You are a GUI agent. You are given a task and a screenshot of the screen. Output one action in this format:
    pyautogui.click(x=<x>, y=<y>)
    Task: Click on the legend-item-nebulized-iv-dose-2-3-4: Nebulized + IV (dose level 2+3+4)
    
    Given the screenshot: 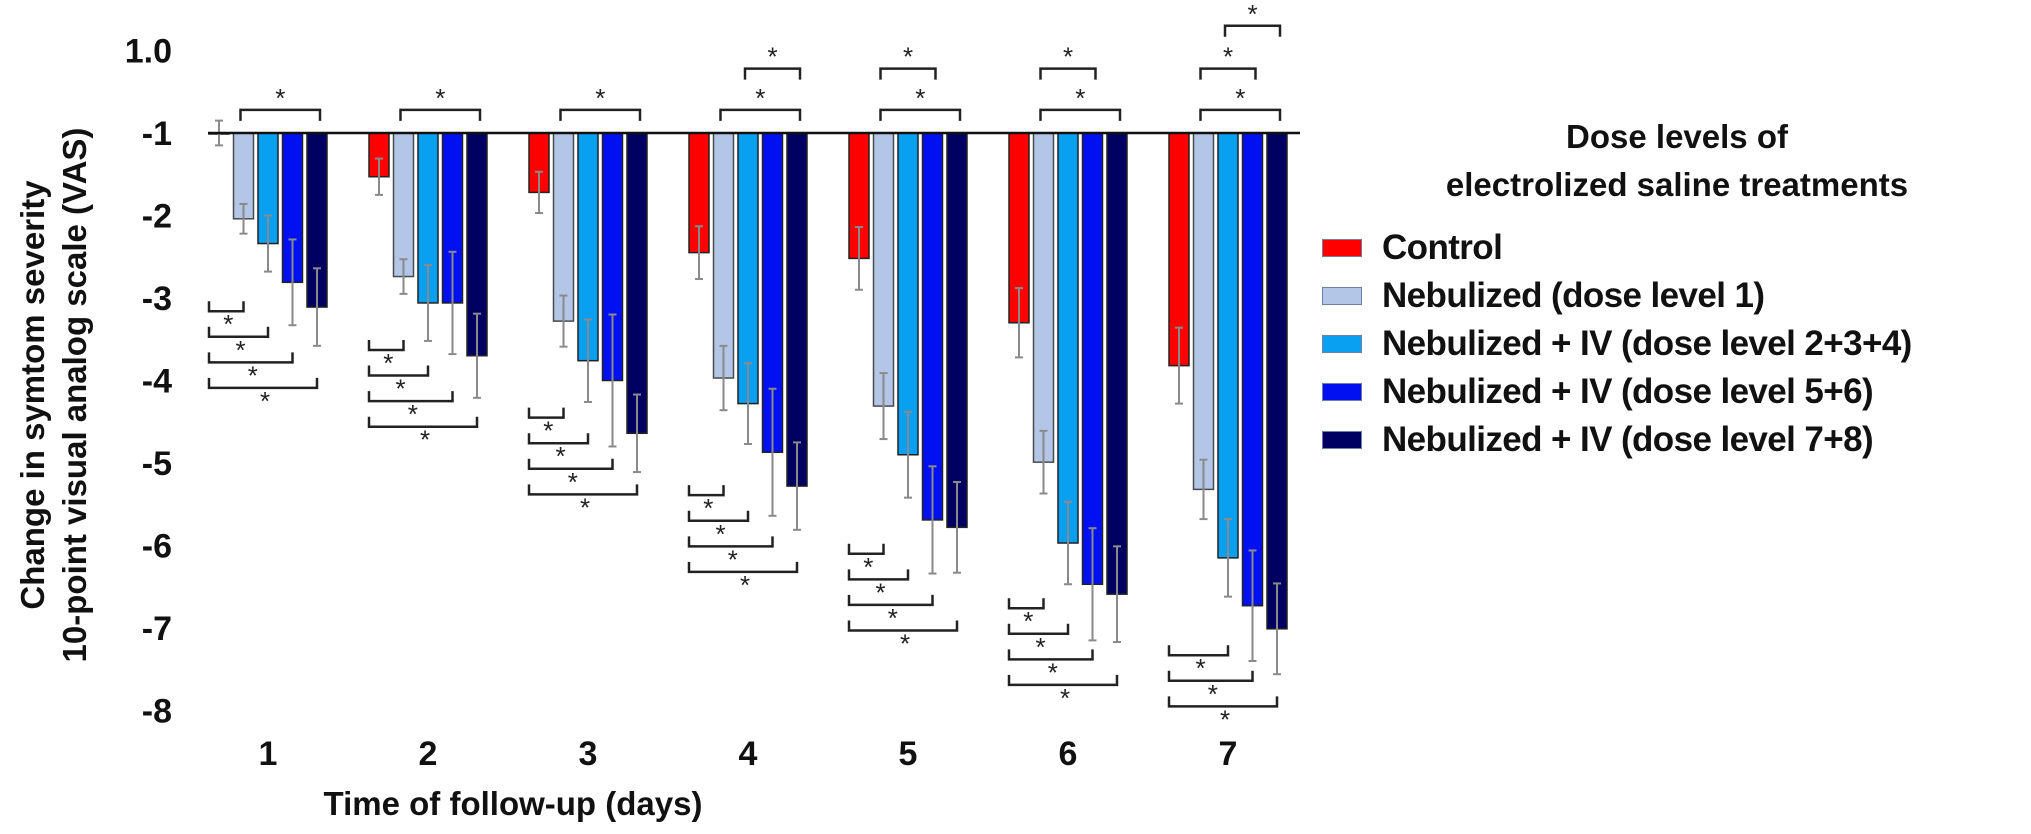 What is the action you would take?
    pyautogui.click(x=1617, y=344)
    